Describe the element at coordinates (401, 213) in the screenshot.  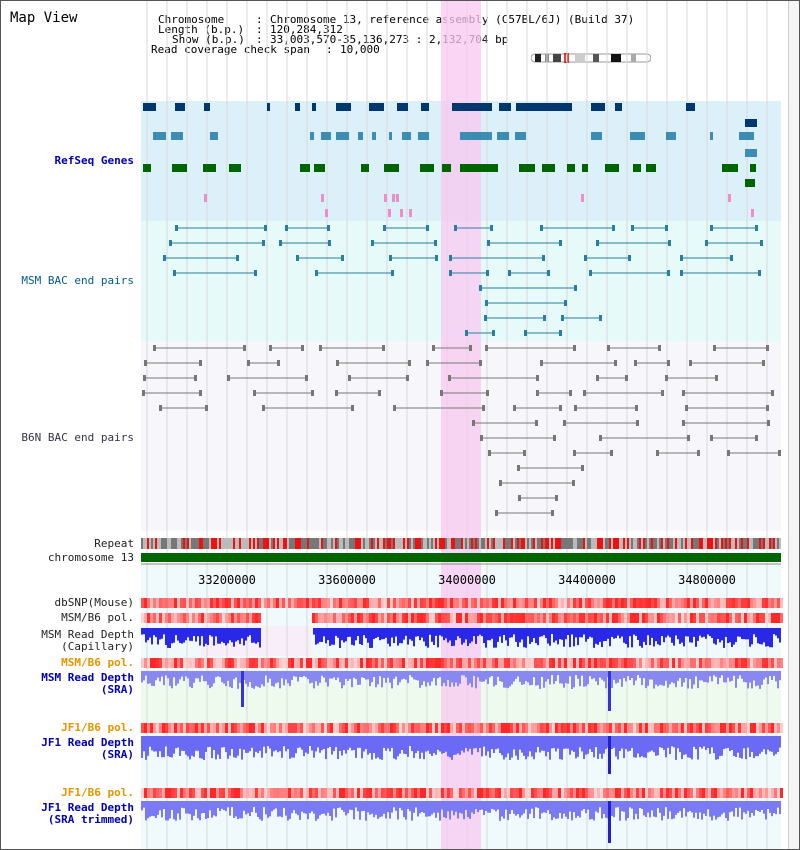
I see `pseudogene` at that location.